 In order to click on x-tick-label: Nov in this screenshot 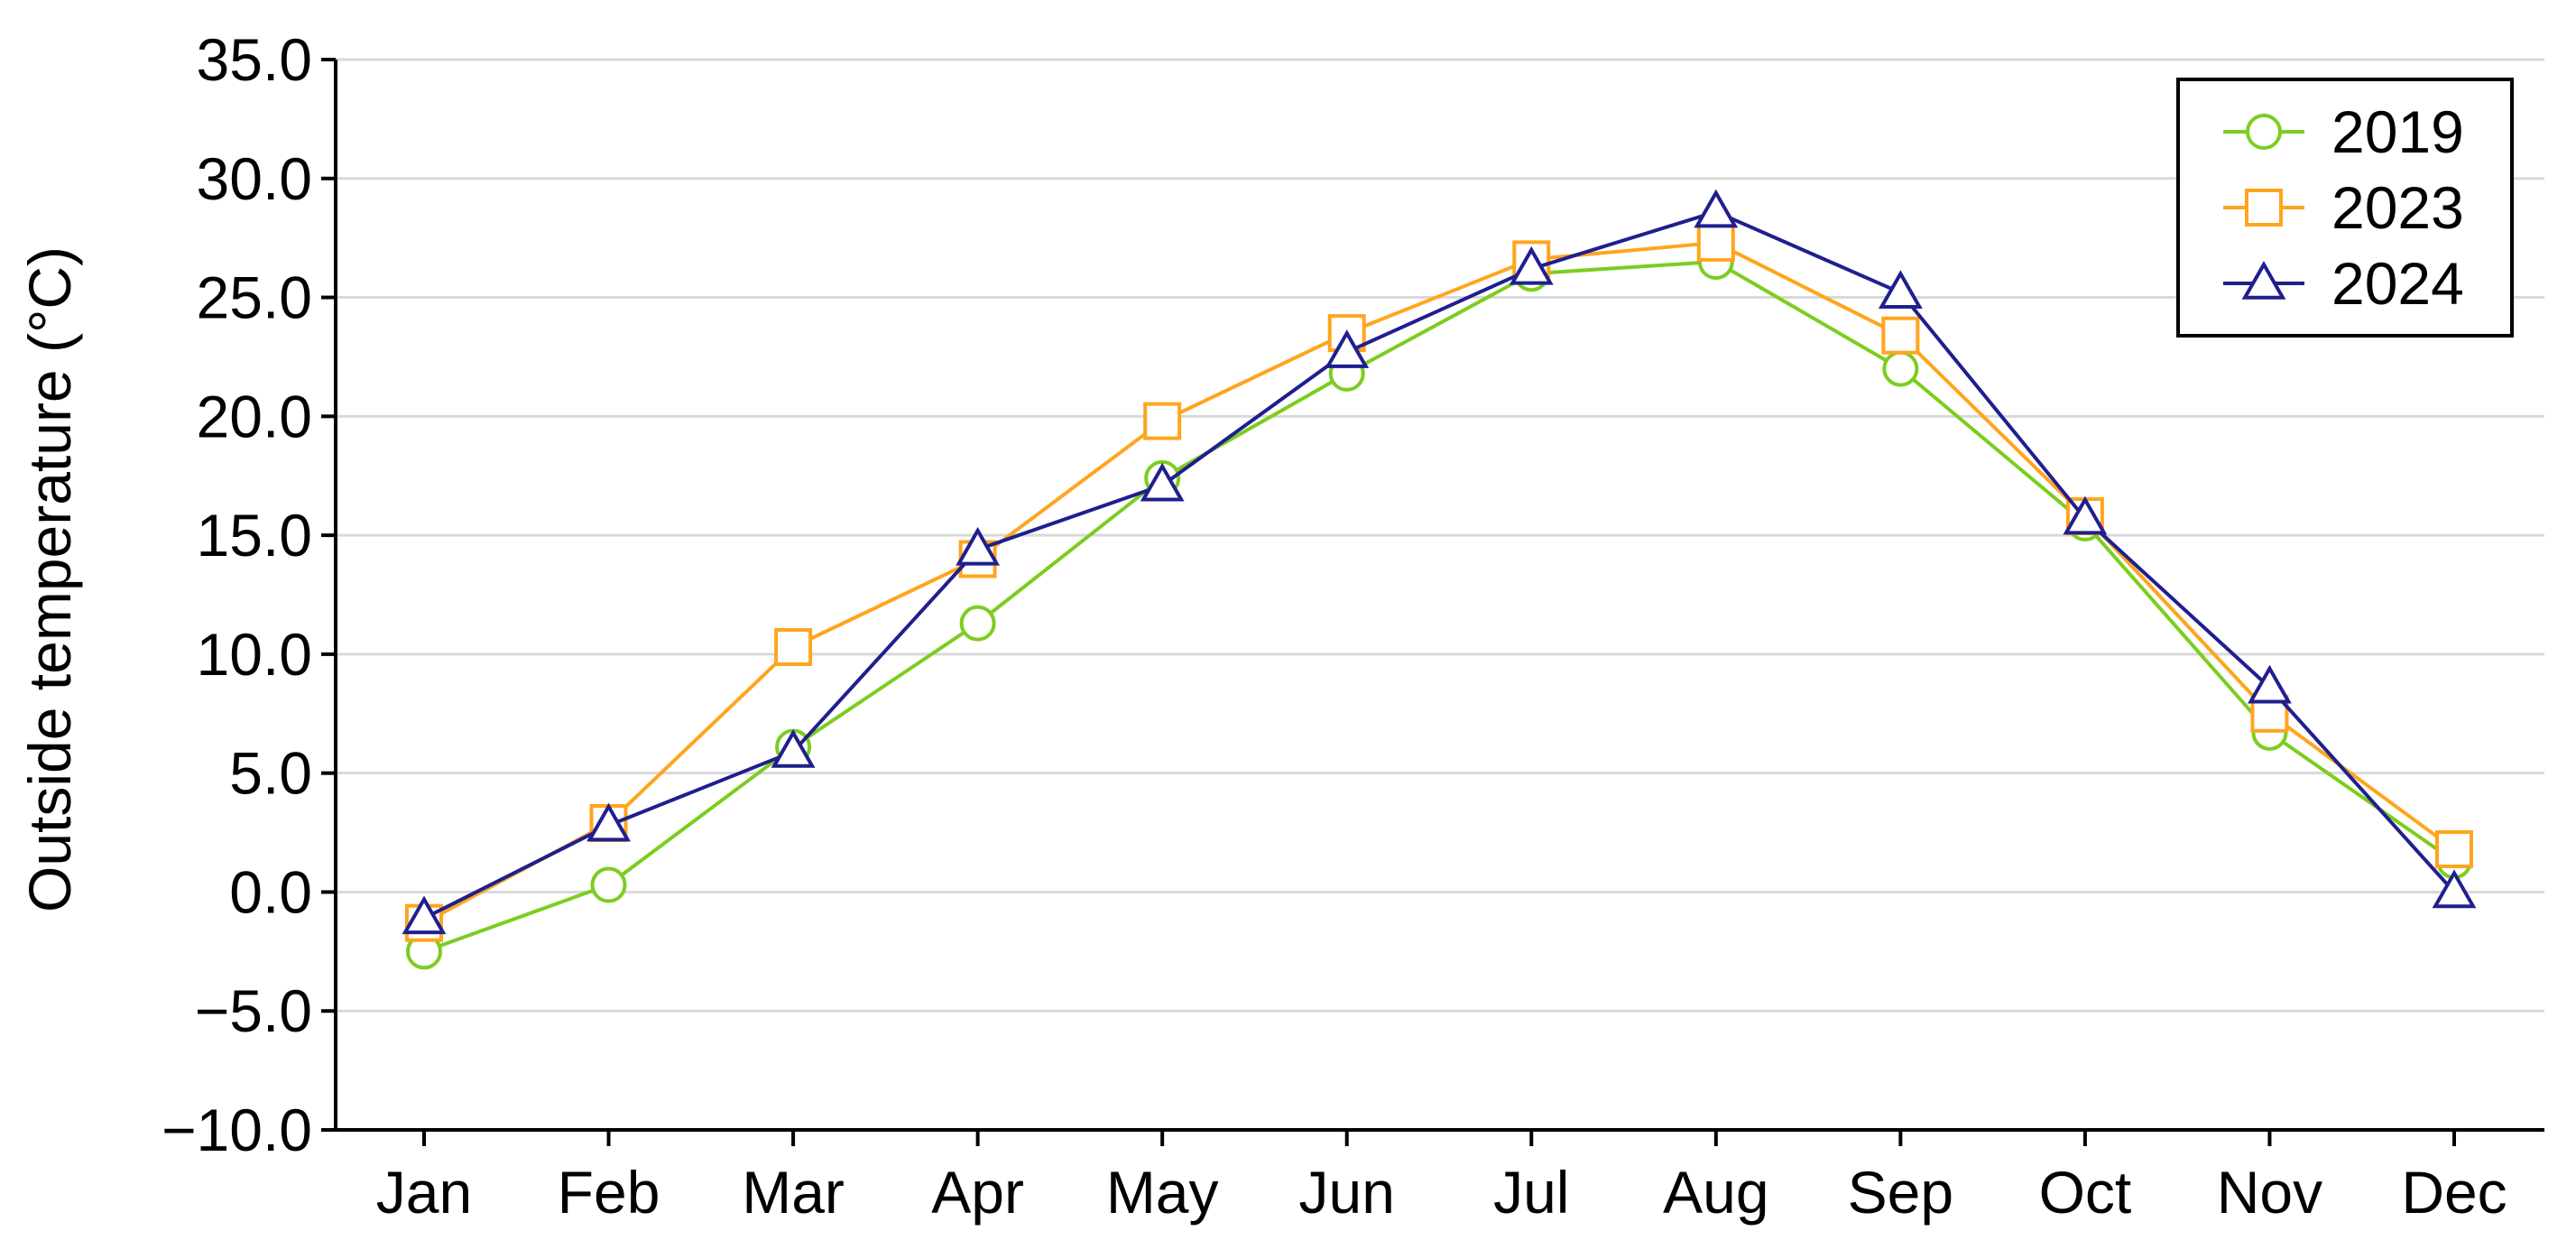, I will do `click(2269, 1192)`.